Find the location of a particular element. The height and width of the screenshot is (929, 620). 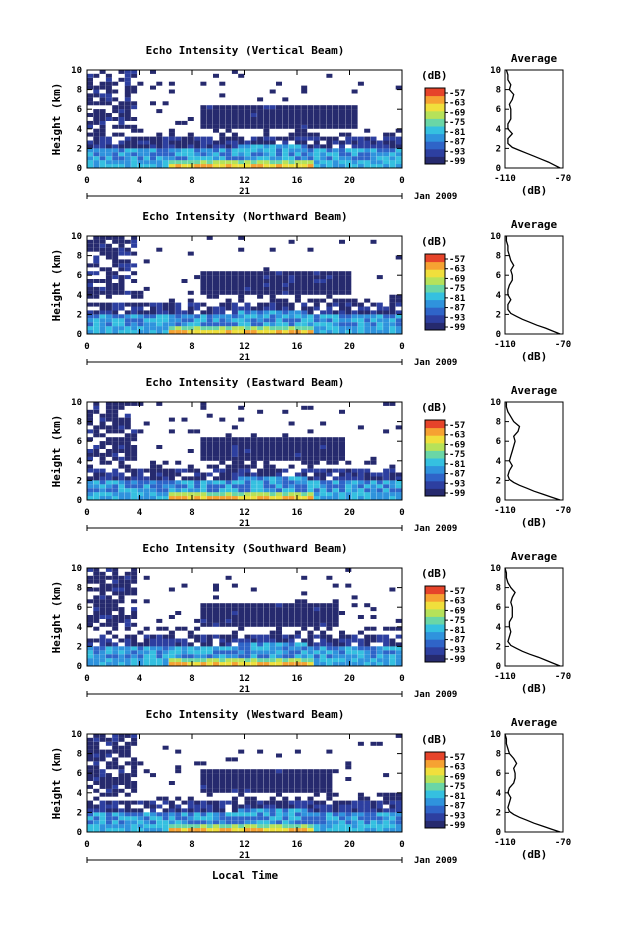

colorbar-tick-label: -63 is located at coordinates (457, 104).